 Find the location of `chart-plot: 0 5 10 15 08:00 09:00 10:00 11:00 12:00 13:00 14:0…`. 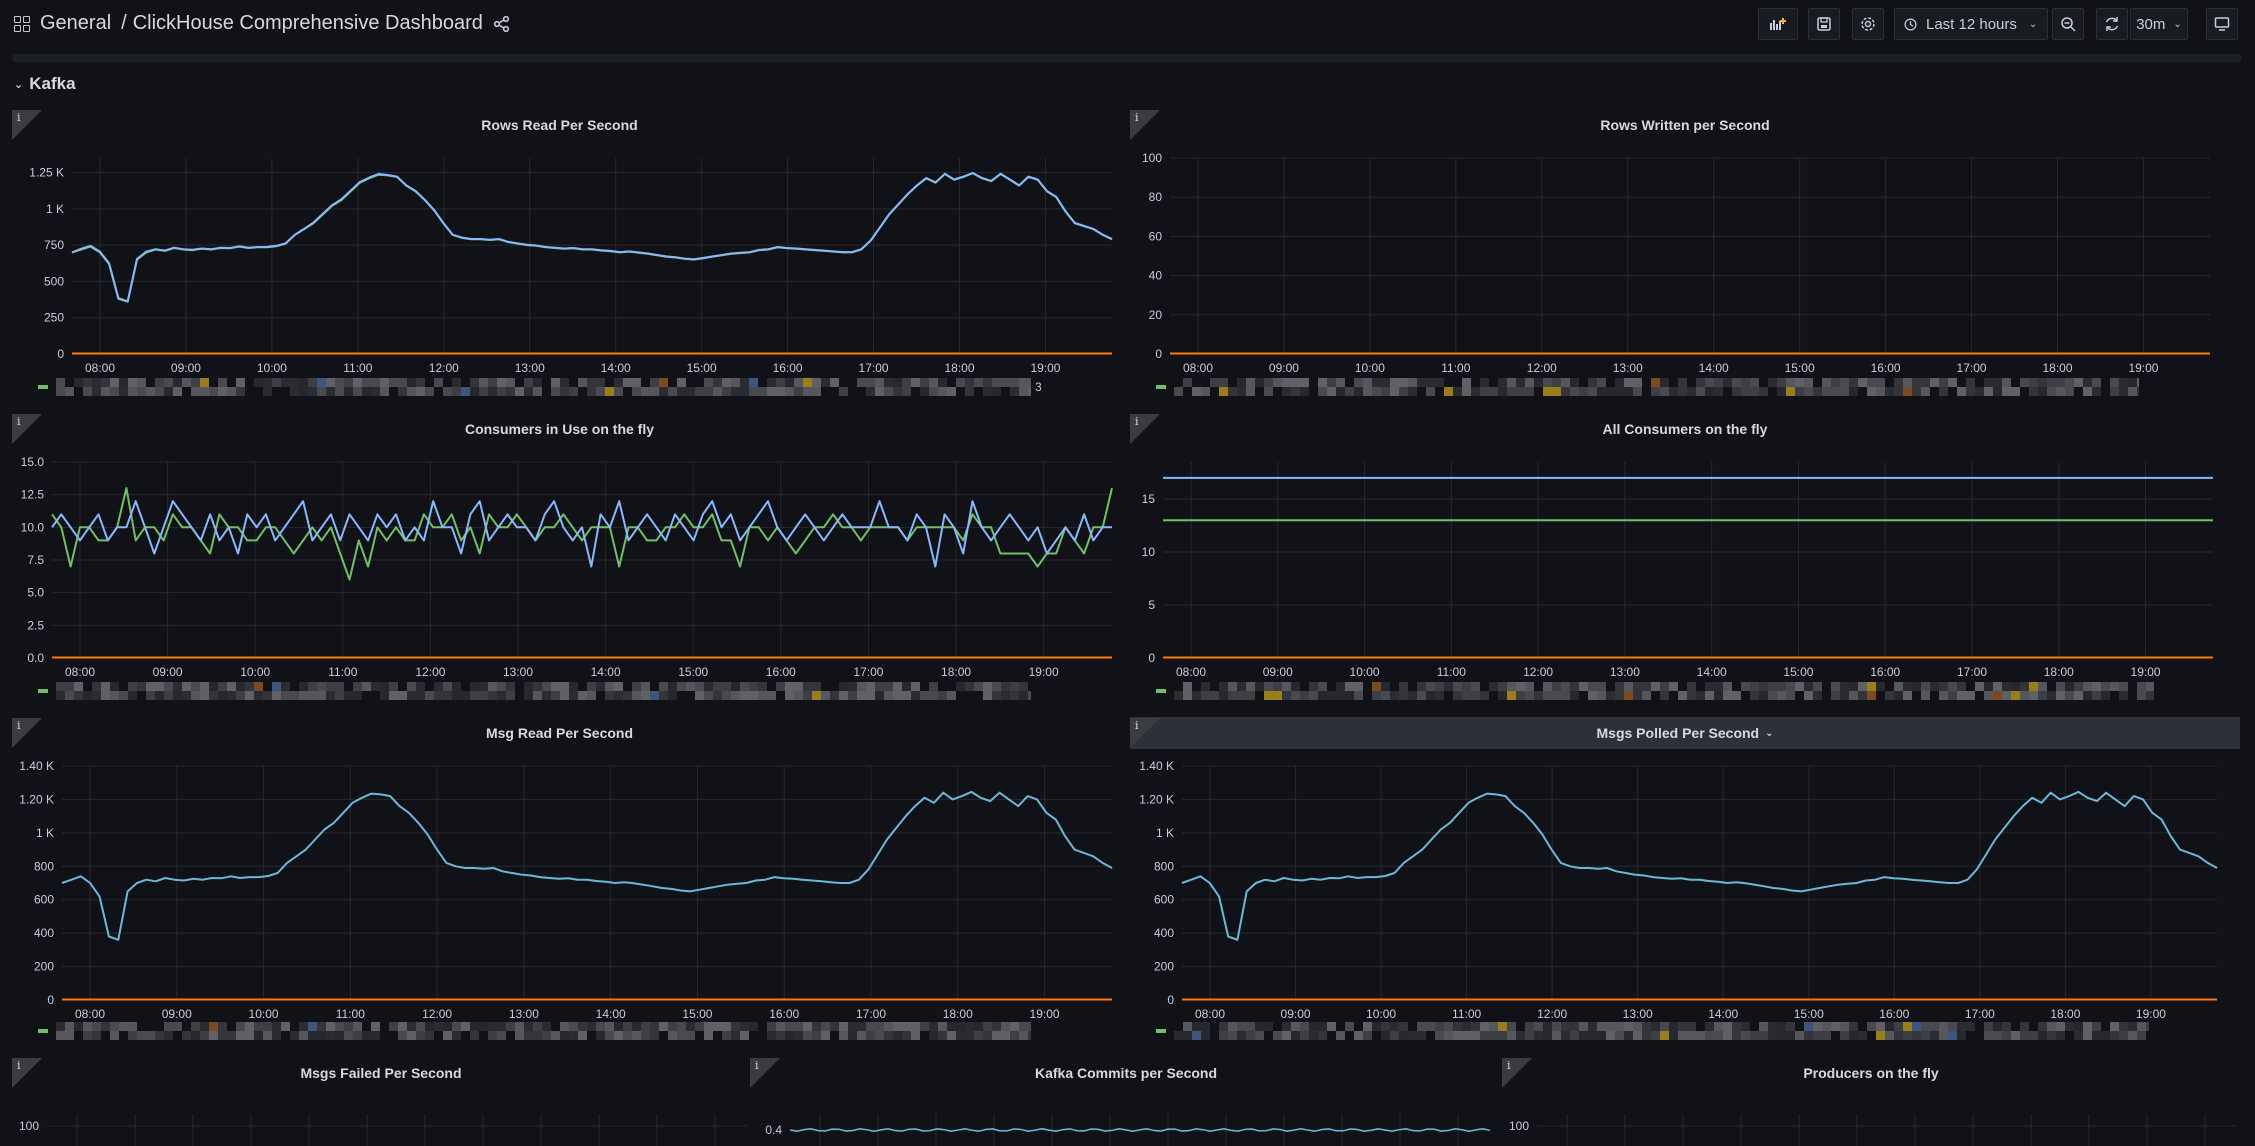

chart-plot: 0 5 10 15 08:00 09:00 10:00 11:00 12:00 13:00 14:0… is located at coordinates (1677, 570).